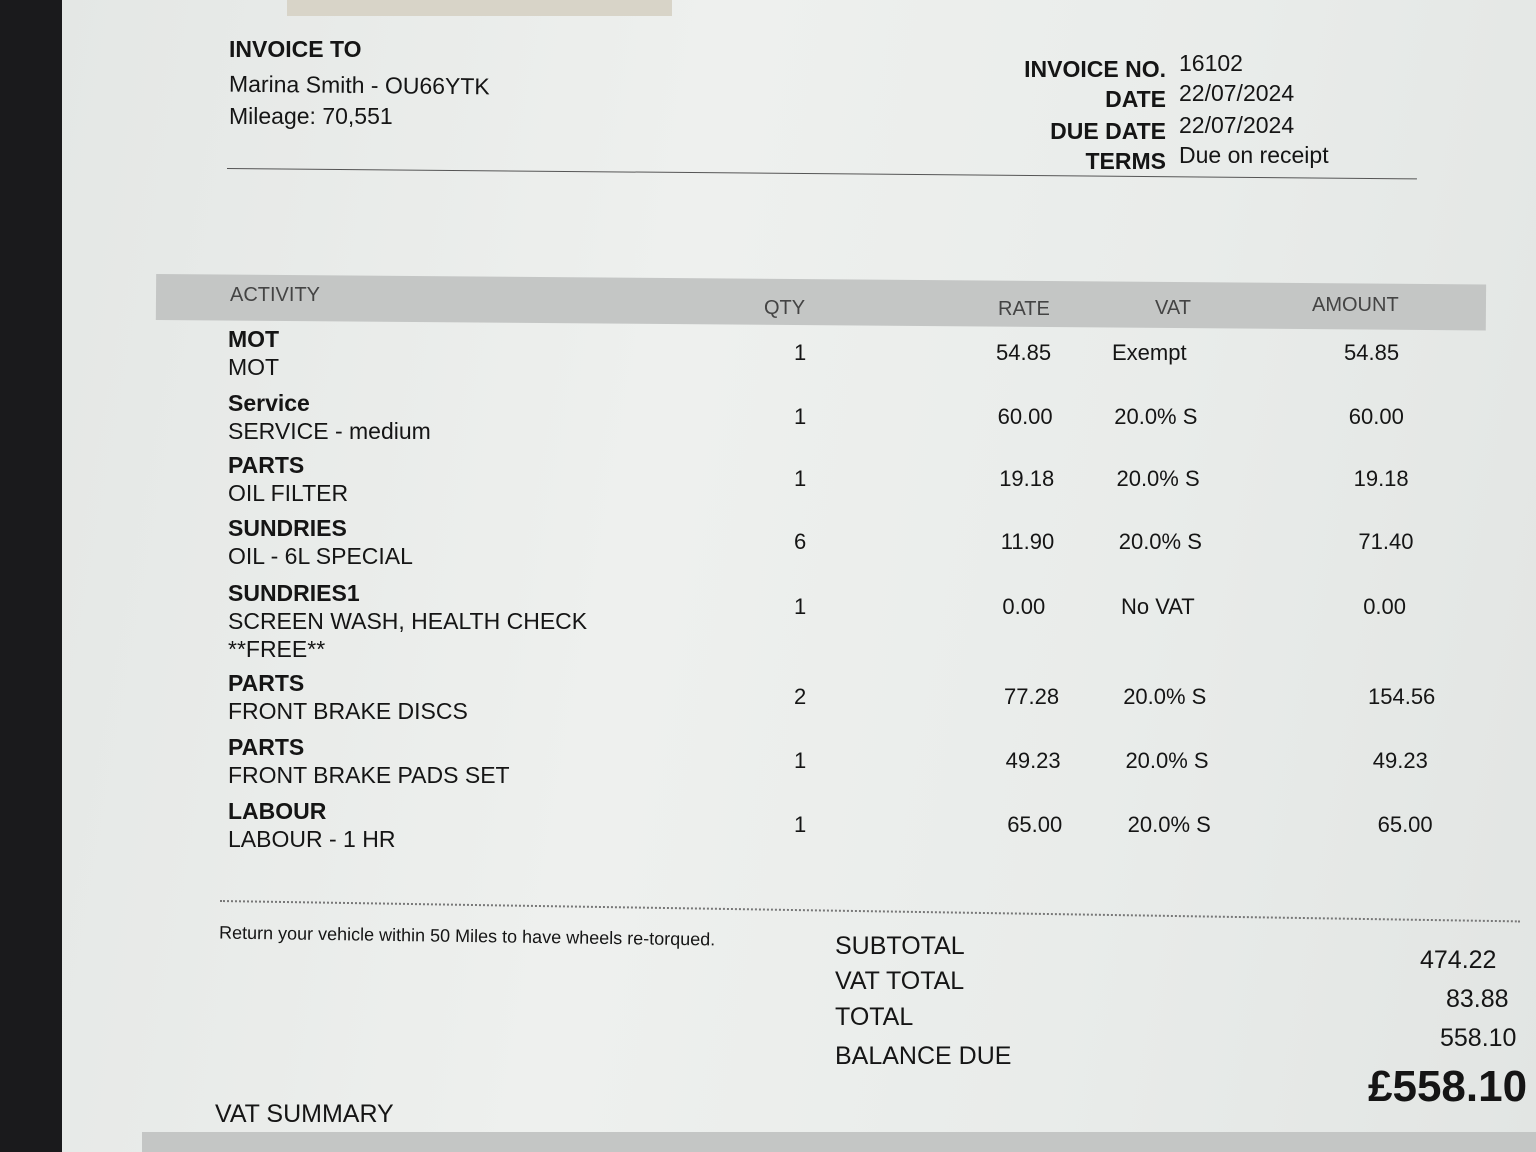 This screenshot has width=1536, height=1152. Describe the element at coordinates (1372, 352) in the screenshot. I see `amount: 54.85` at that location.